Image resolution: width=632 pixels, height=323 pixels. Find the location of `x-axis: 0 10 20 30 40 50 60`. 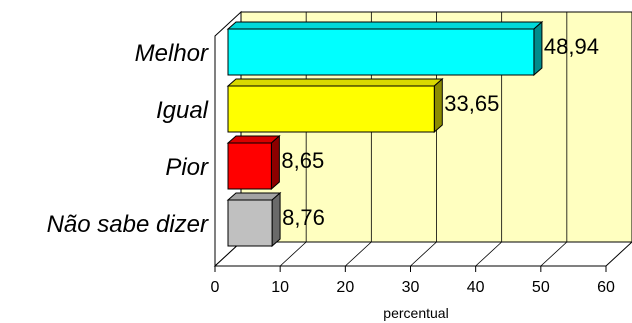

x-axis: 0 10 20 30 40 50 60 is located at coordinates (413, 280).